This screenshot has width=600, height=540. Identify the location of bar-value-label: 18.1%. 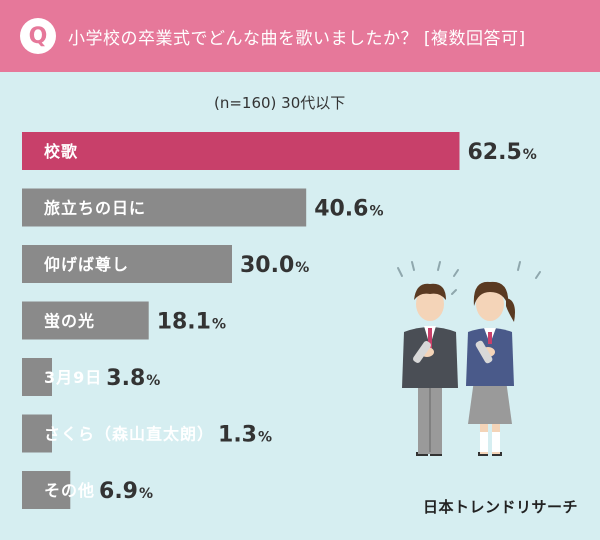
(191, 322).